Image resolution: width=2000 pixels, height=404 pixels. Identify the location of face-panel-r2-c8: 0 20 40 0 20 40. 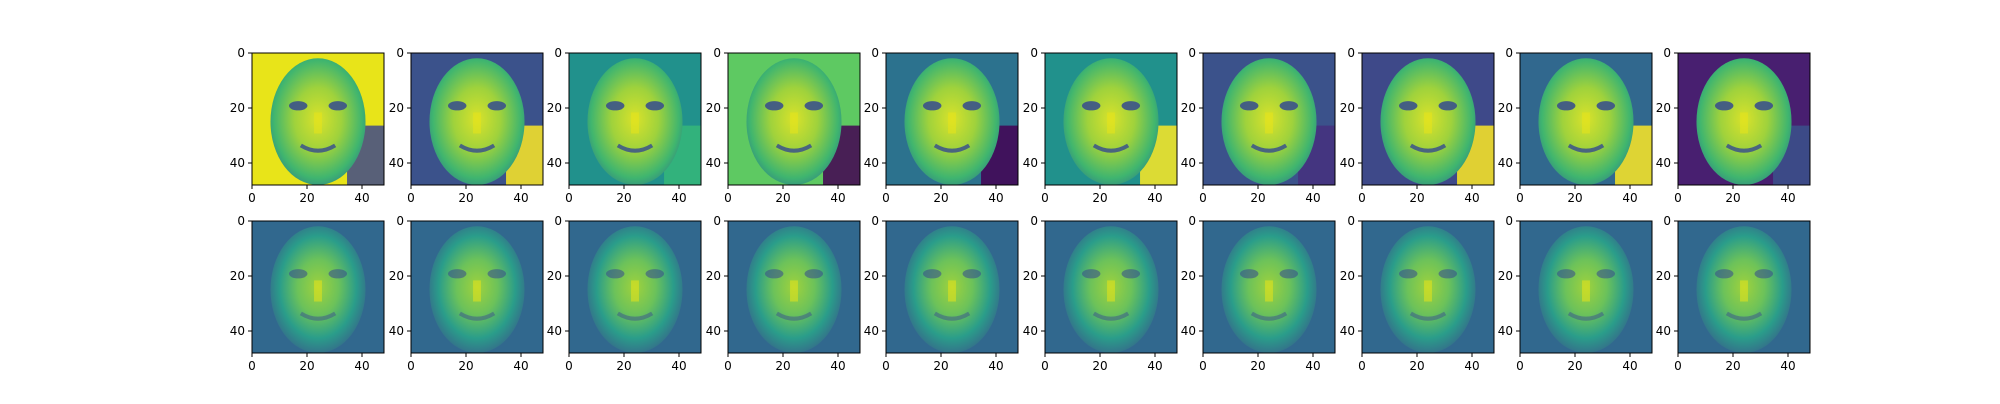
(1417, 293).